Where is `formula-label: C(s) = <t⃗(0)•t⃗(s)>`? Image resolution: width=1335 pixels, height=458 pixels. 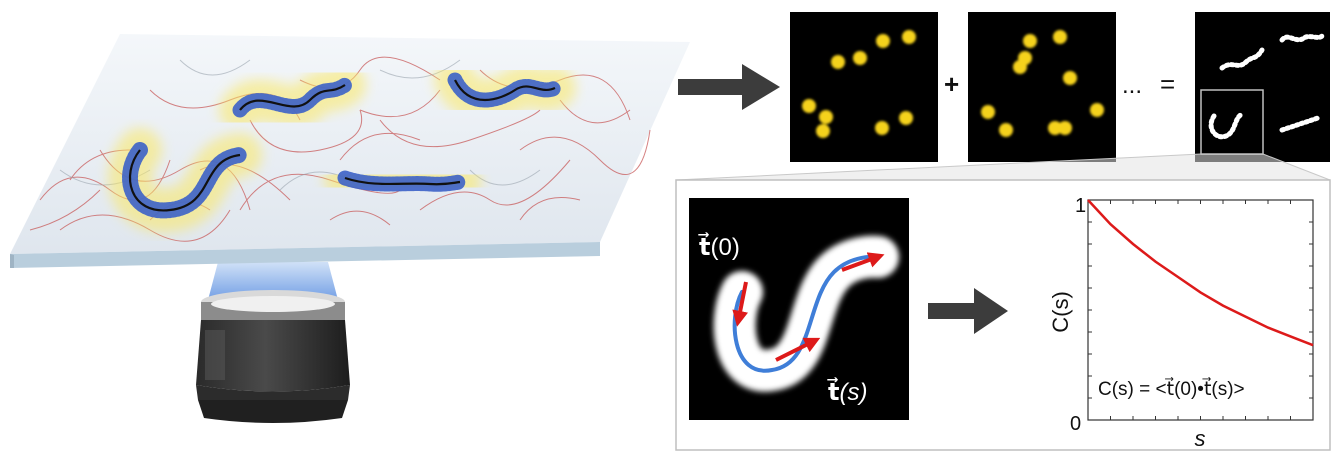 formula-label: C(s) = <t⃗(0)•t⃗(s)> is located at coordinates (1171, 388).